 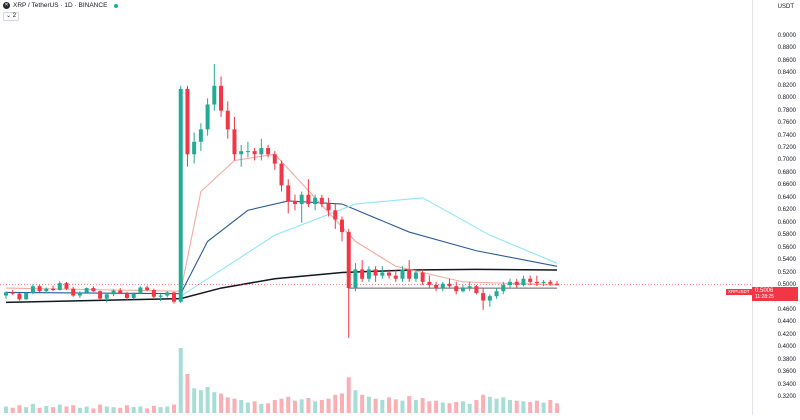 What do you see at coordinates (786, 60) in the screenshot?
I see `price-tick-label: 0.8600` at bounding box center [786, 60].